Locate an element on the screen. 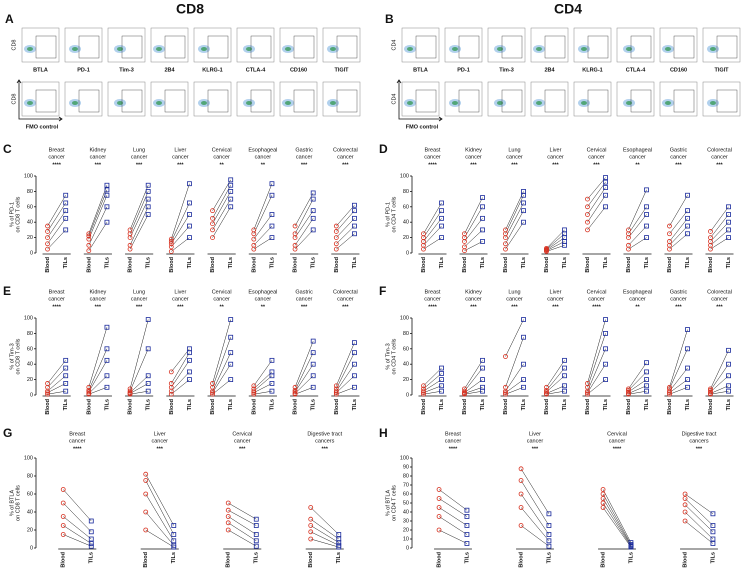 Image resolution: width=747 pixels, height=568 pixels. group-label: Cervical is located at coordinates (617, 434).